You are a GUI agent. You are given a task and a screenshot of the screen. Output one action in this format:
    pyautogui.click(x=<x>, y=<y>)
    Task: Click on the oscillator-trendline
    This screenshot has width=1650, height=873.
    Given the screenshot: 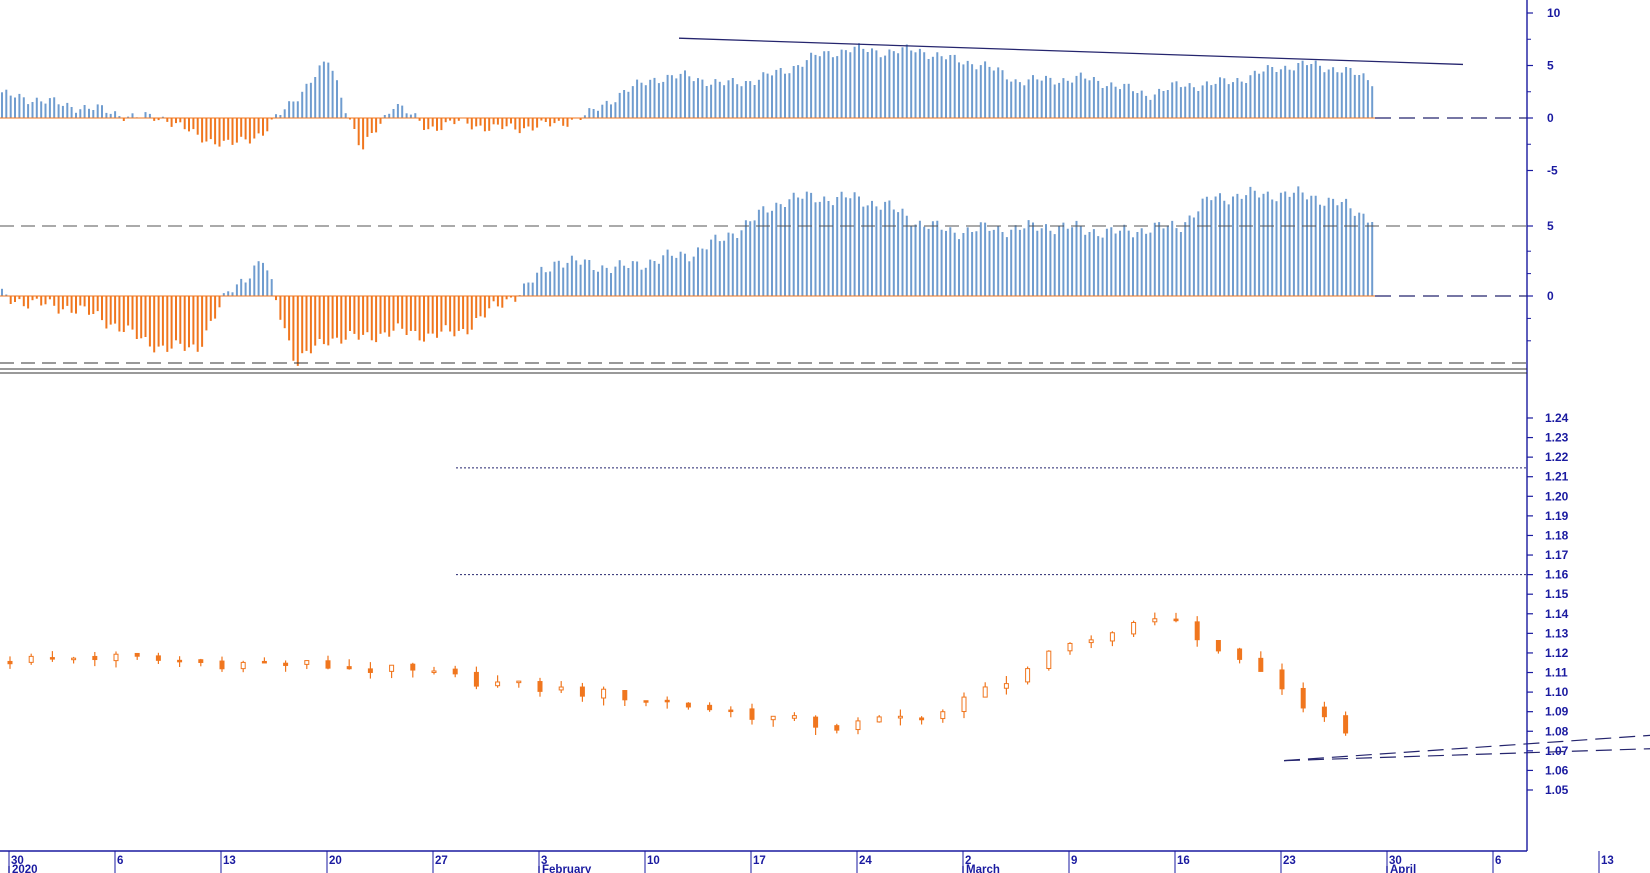 What is the action you would take?
    pyautogui.click(x=1071, y=51)
    